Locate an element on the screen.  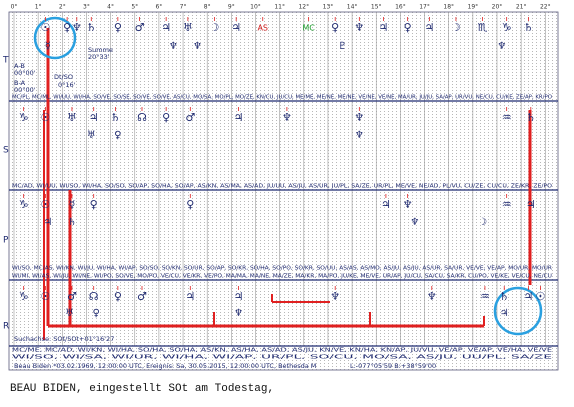
degree-label: 4° is located at coordinates (110, 7).